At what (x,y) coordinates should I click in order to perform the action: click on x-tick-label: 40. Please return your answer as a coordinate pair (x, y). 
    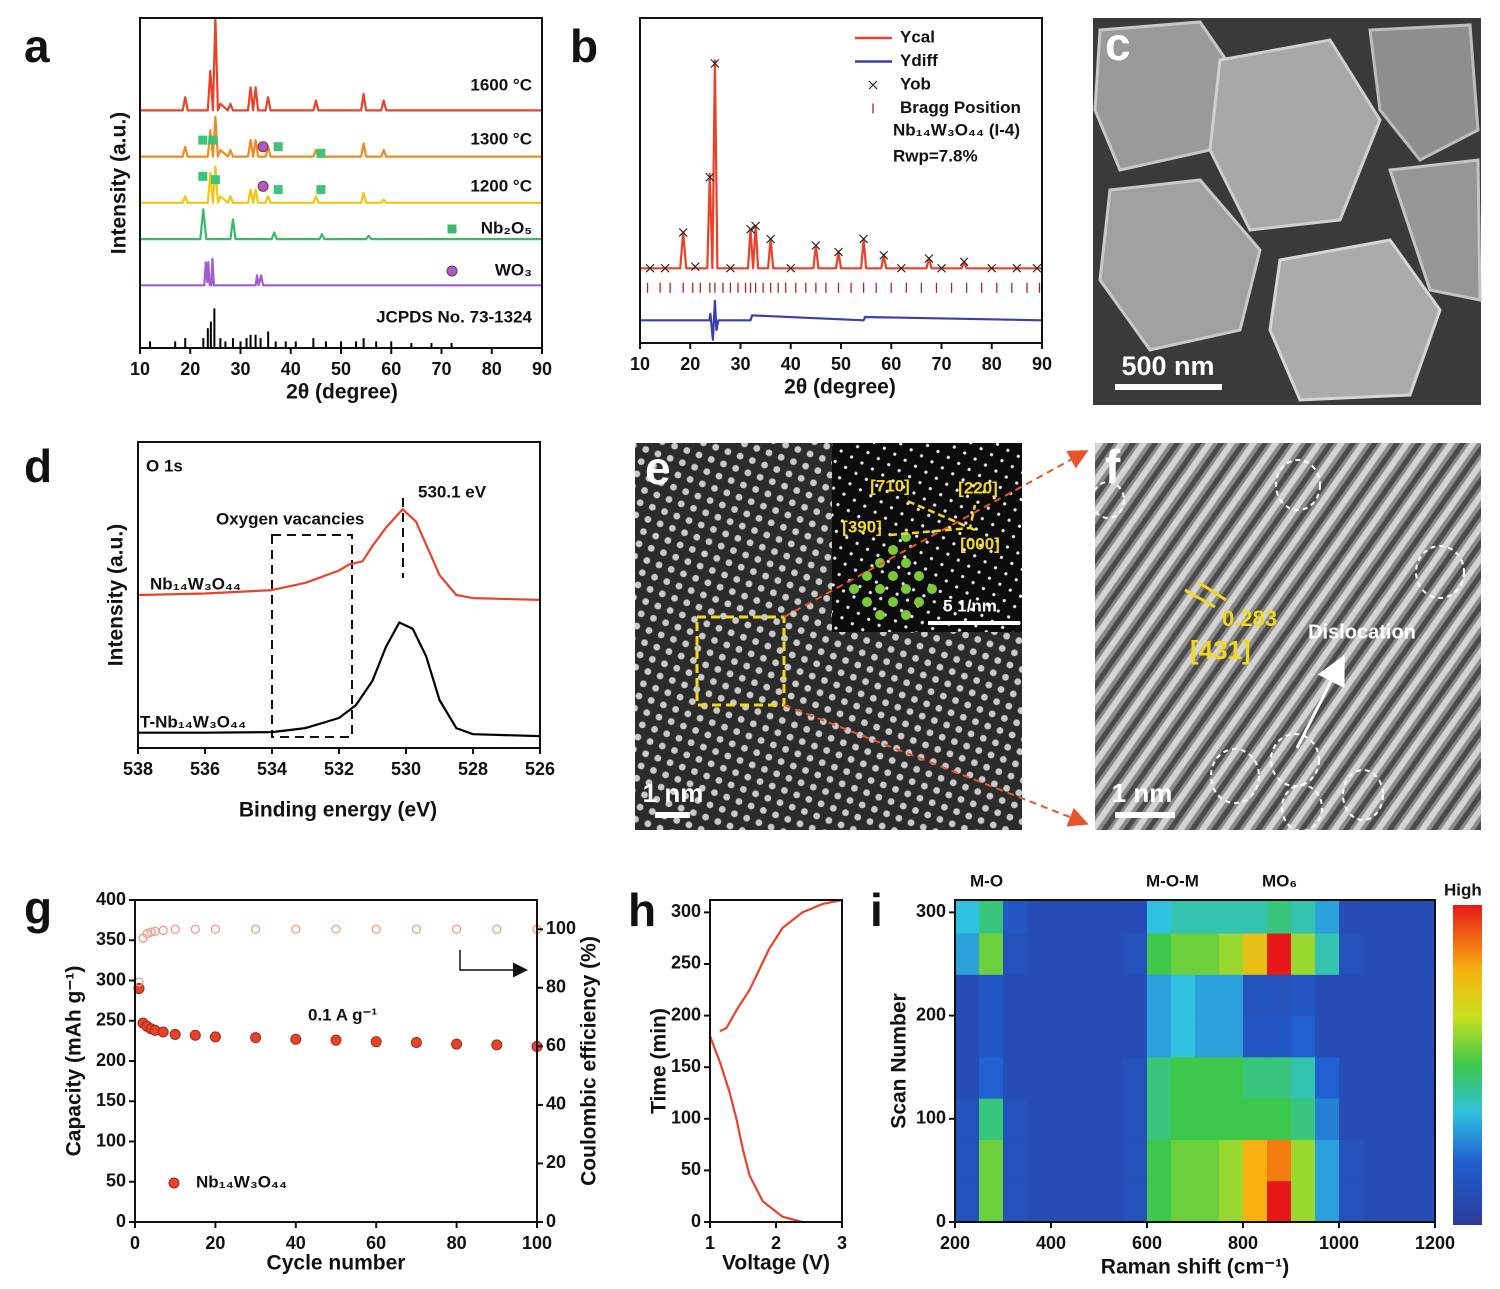
    Looking at the image, I should click on (296, 1243).